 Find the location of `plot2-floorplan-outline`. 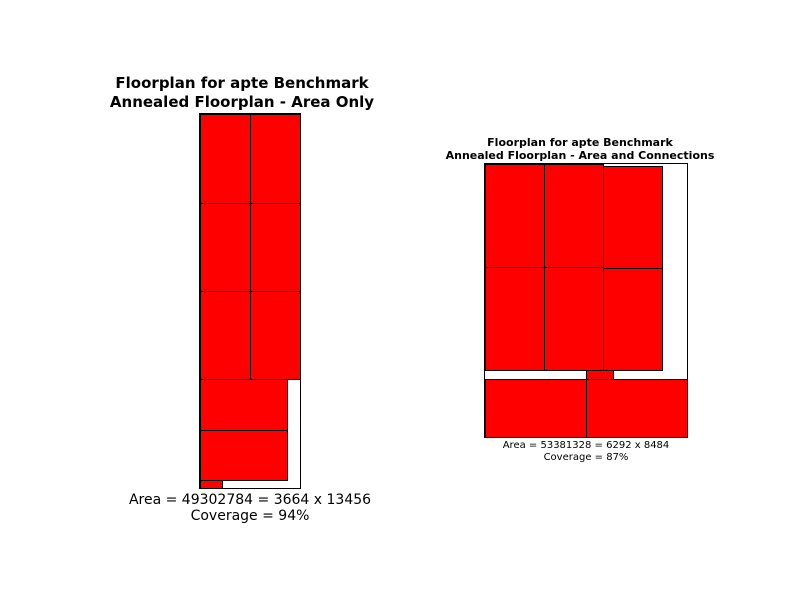

plot2-floorplan-outline is located at coordinates (586, 300).